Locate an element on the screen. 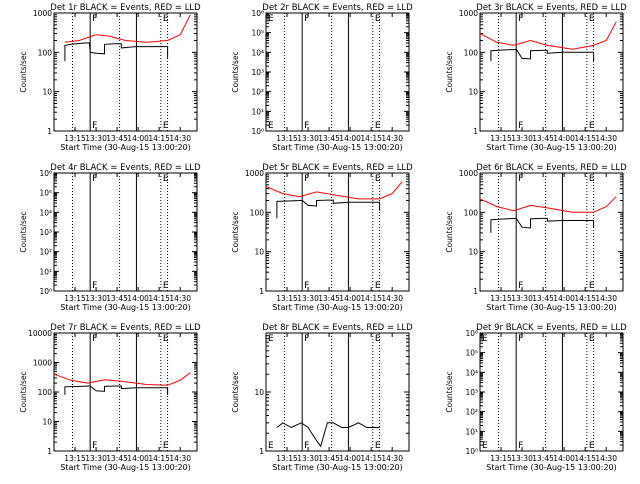 The width and height of the screenshot is (640, 484). panel-title: Det 8r BLACK = Events, RED = LLD is located at coordinates (337, 328).